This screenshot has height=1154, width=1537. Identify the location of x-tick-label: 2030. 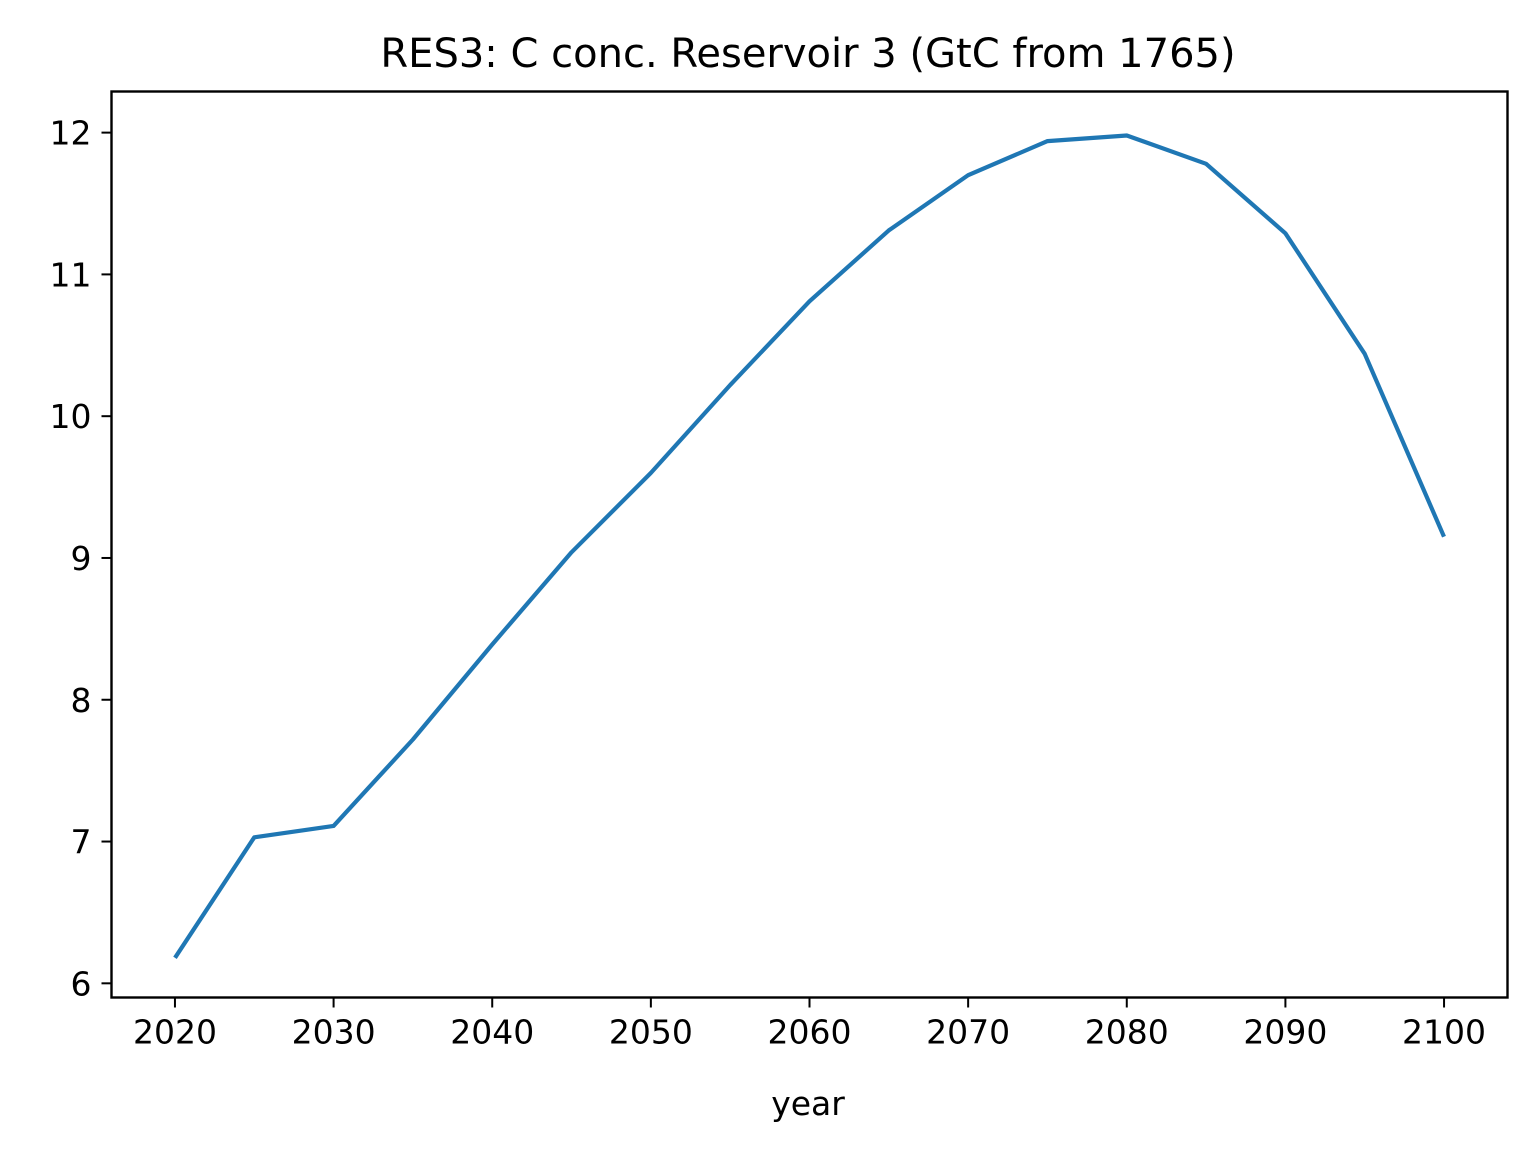
(334, 1032).